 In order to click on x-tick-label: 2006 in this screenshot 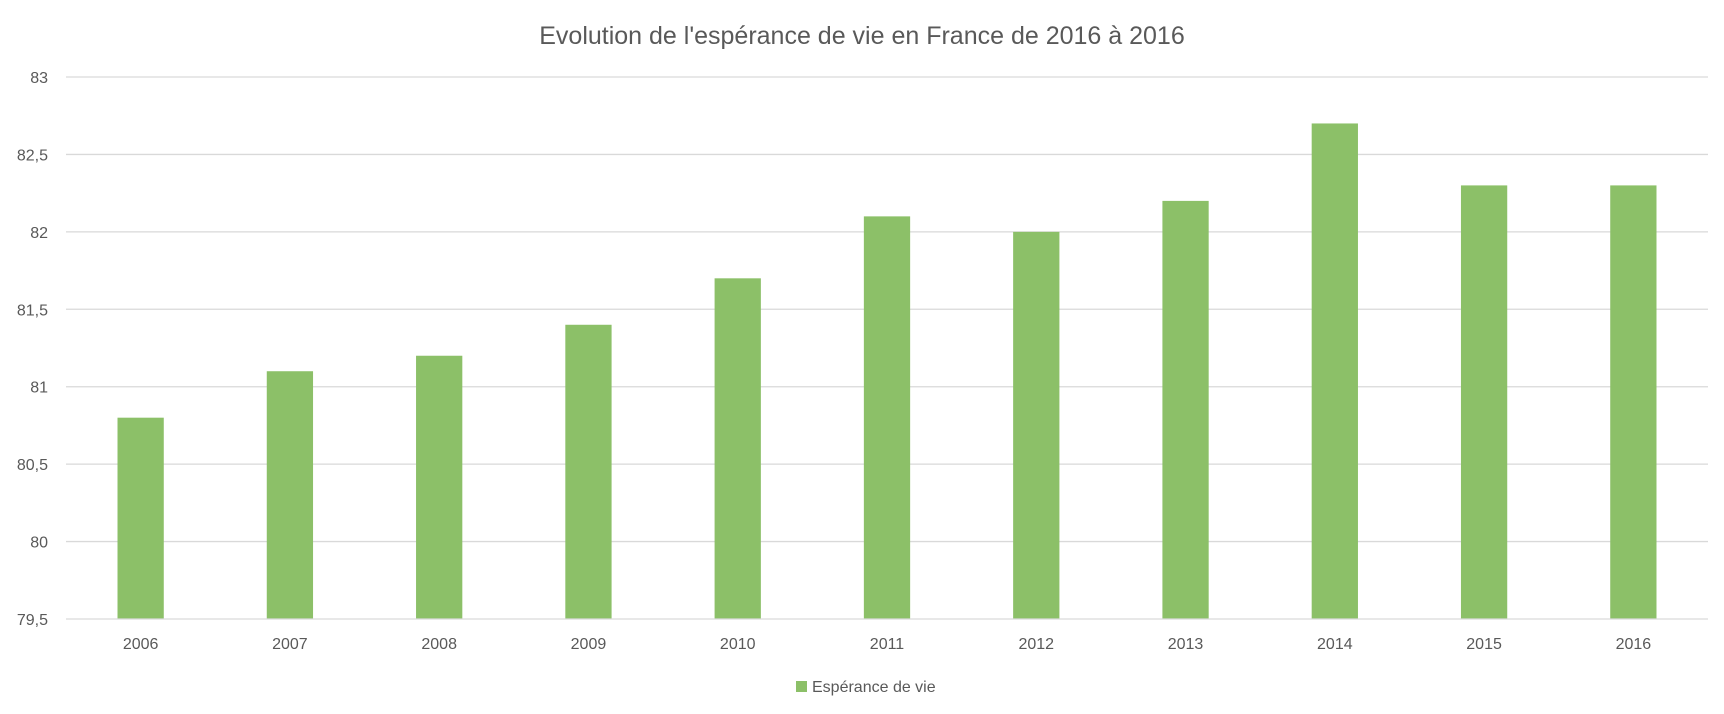, I will do `click(141, 644)`.